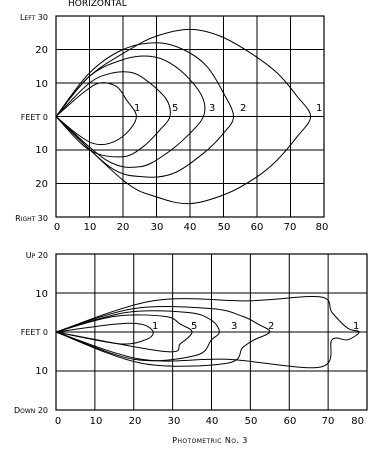 This screenshot has width=373, height=450. Describe the element at coordinates (212, 421) in the screenshot. I see `v-xtick-40: 40` at that location.